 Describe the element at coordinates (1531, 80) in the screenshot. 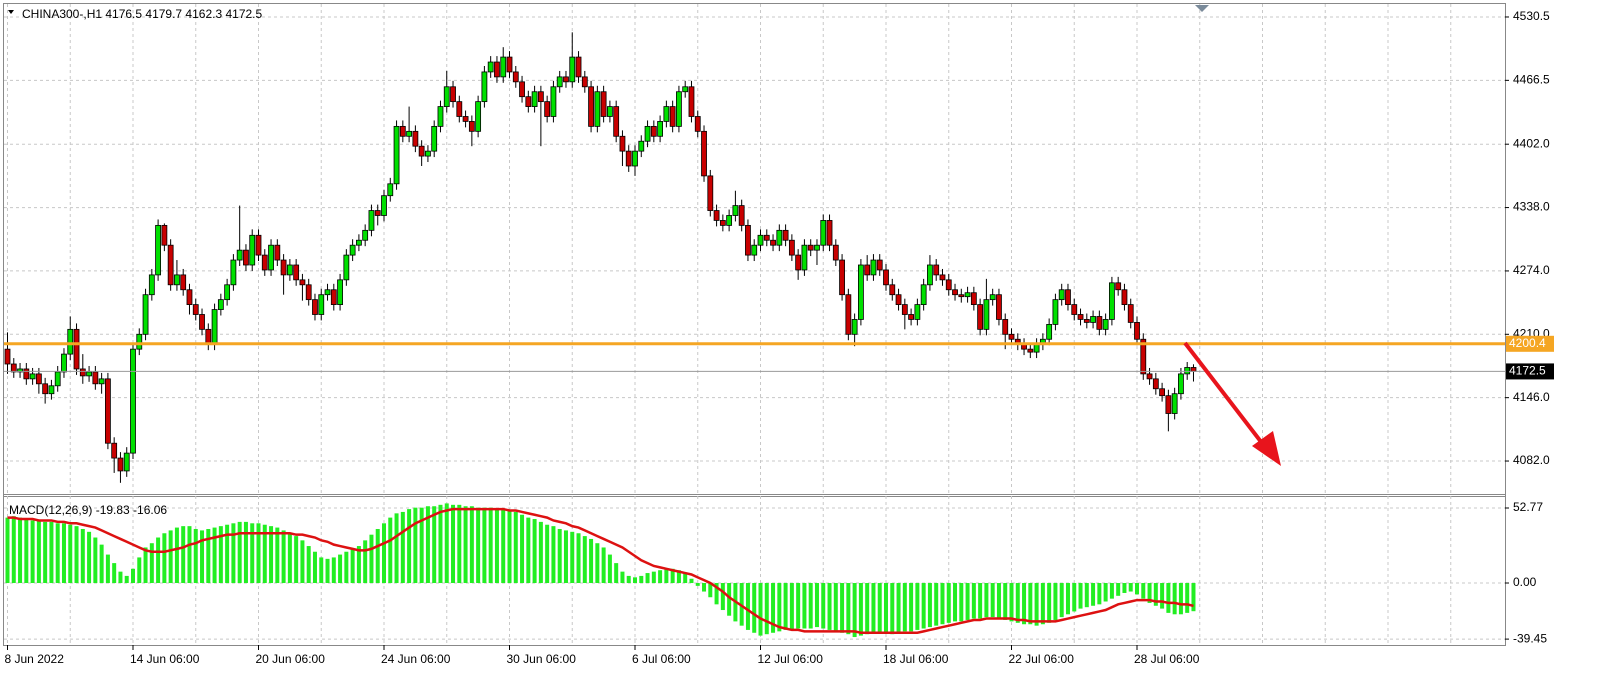

I see `y-tick-label: 4466.5` at that location.